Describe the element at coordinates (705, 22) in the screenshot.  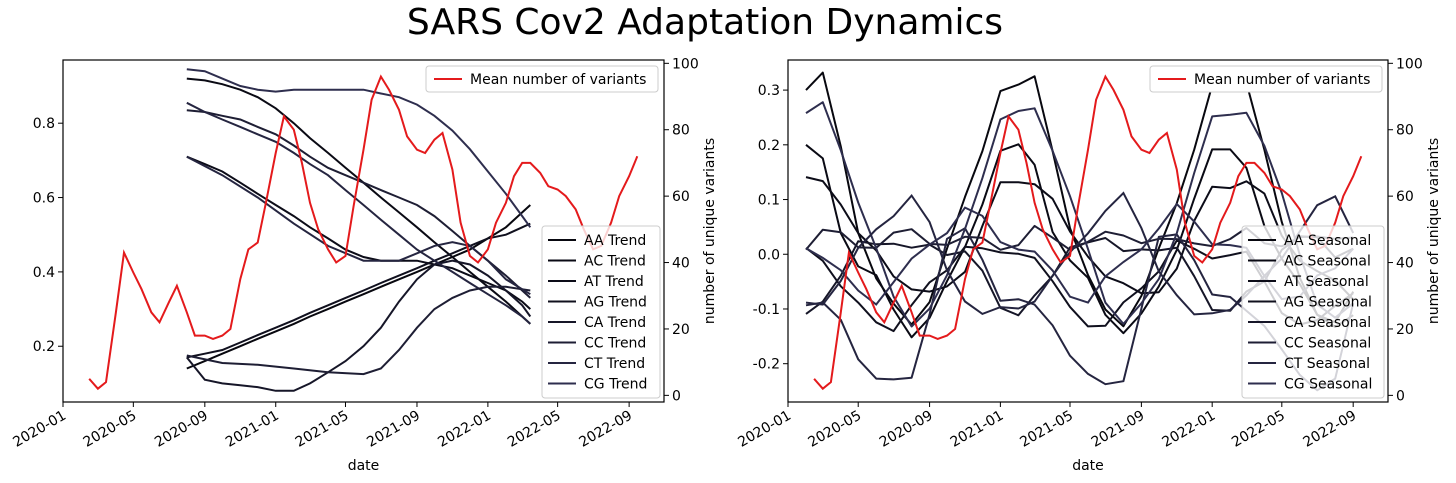
I see `figure-title: SARS Cov2 Adaptation Dynamics` at that location.